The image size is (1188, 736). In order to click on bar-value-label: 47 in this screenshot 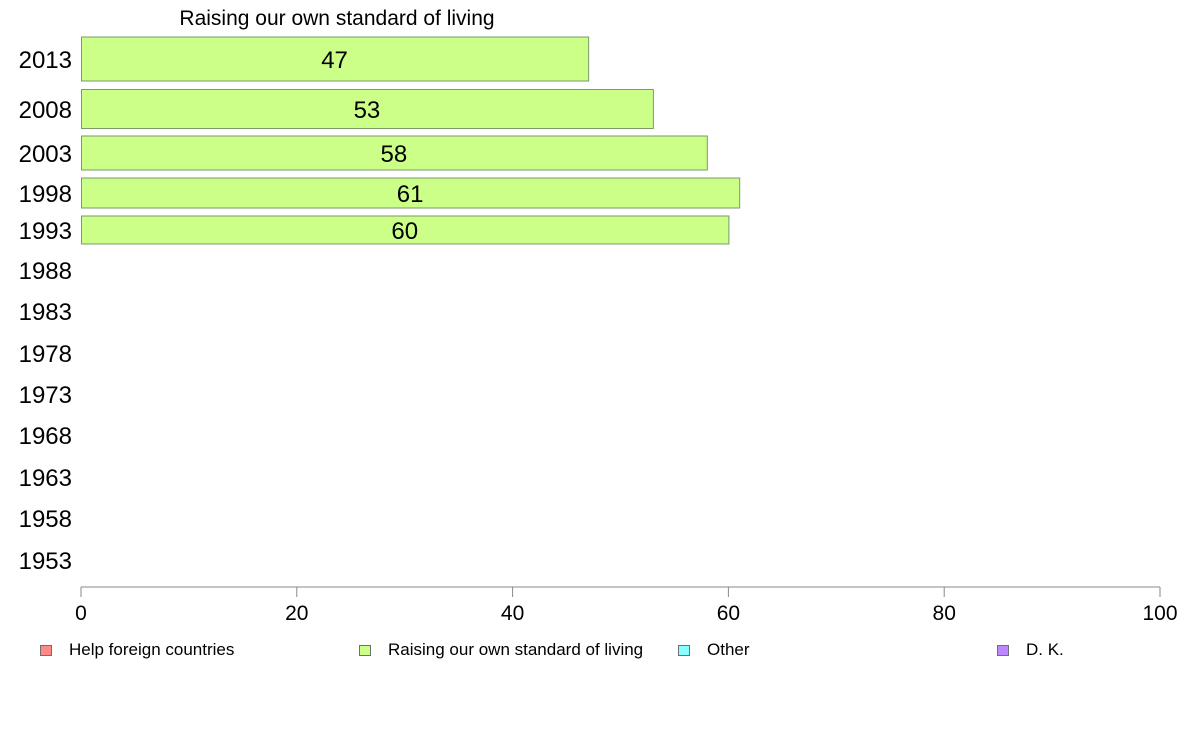, I will do `click(334, 60)`.